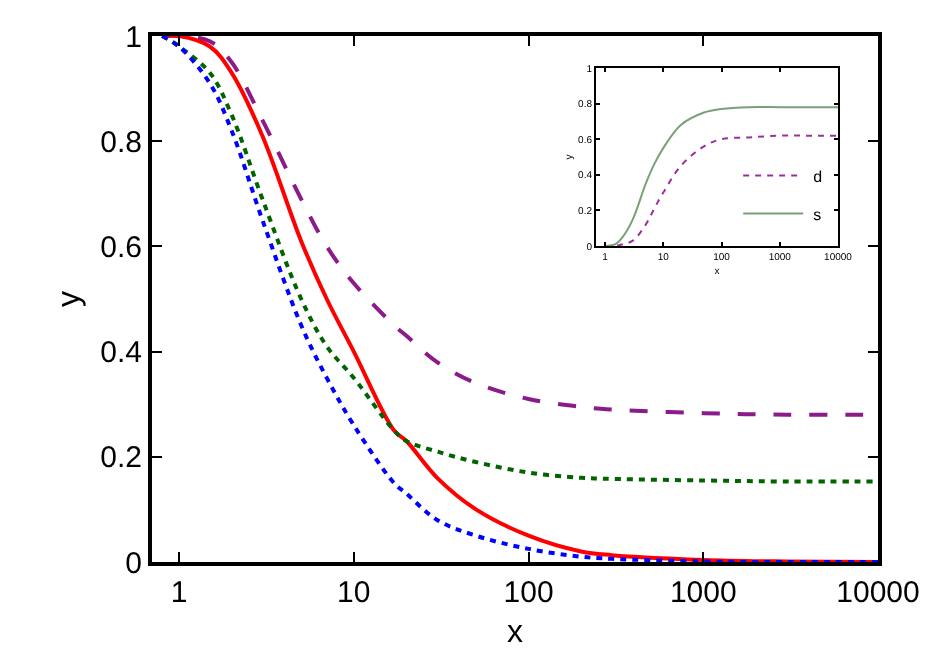  What do you see at coordinates (703, 593) in the screenshot?
I see `x-tick-label: 1000` at bounding box center [703, 593].